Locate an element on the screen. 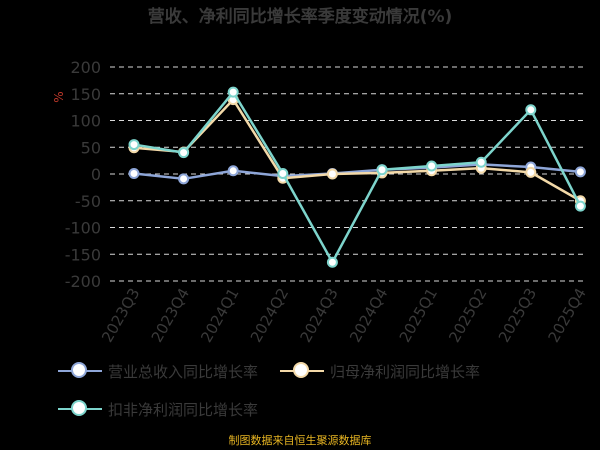  y-tick-label: -50 is located at coordinates (88, 201).